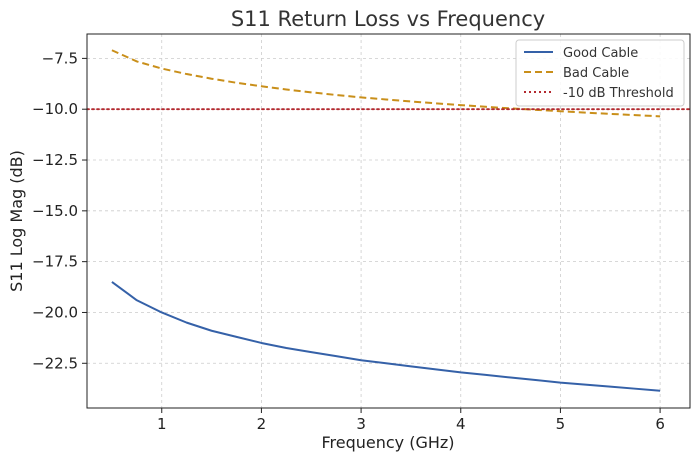 The height and width of the screenshot is (461, 700). Describe the element at coordinates (55, 312) in the screenshot. I see `y-tick-label: −20.0` at that location.